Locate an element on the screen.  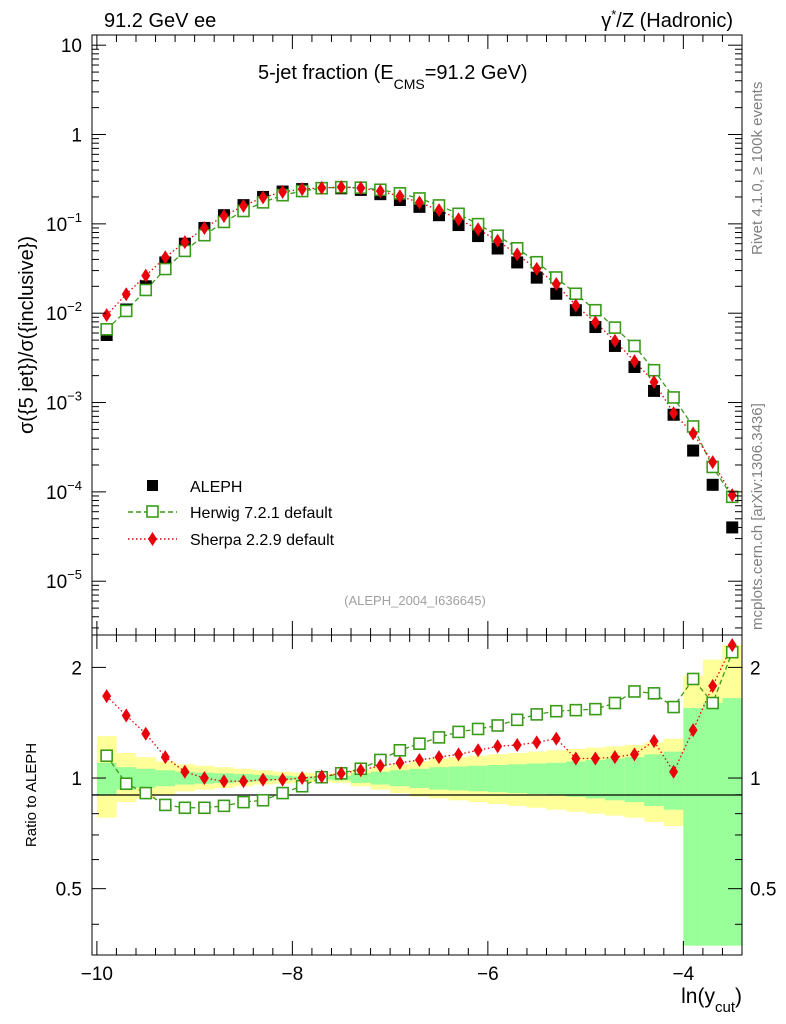
mcplots-label: mcplots.cern.ch [arXiv:1306.3436] is located at coordinates (757, 516).